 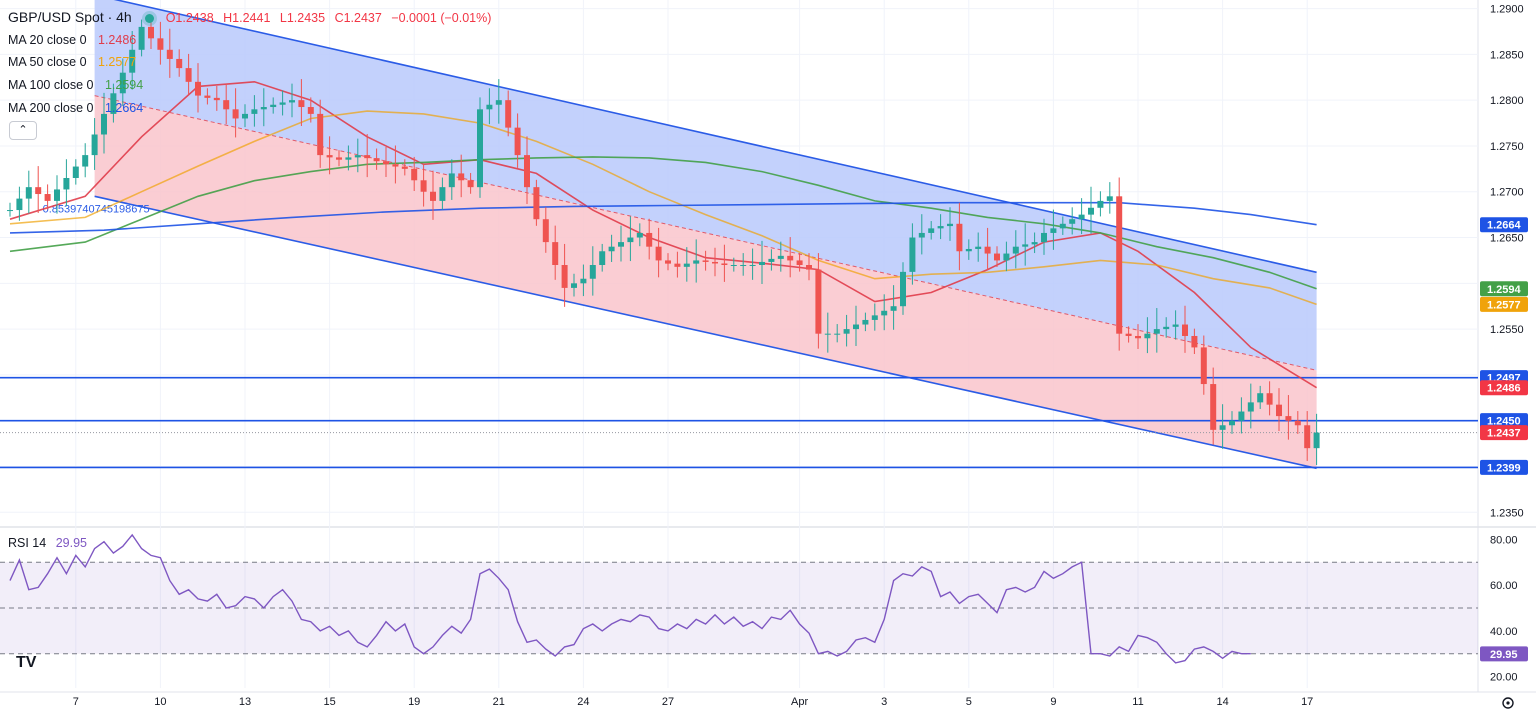 What do you see at coordinates (630, 598) in the screenshot?
I see `rsi-line` at bounding box center [630, 598].